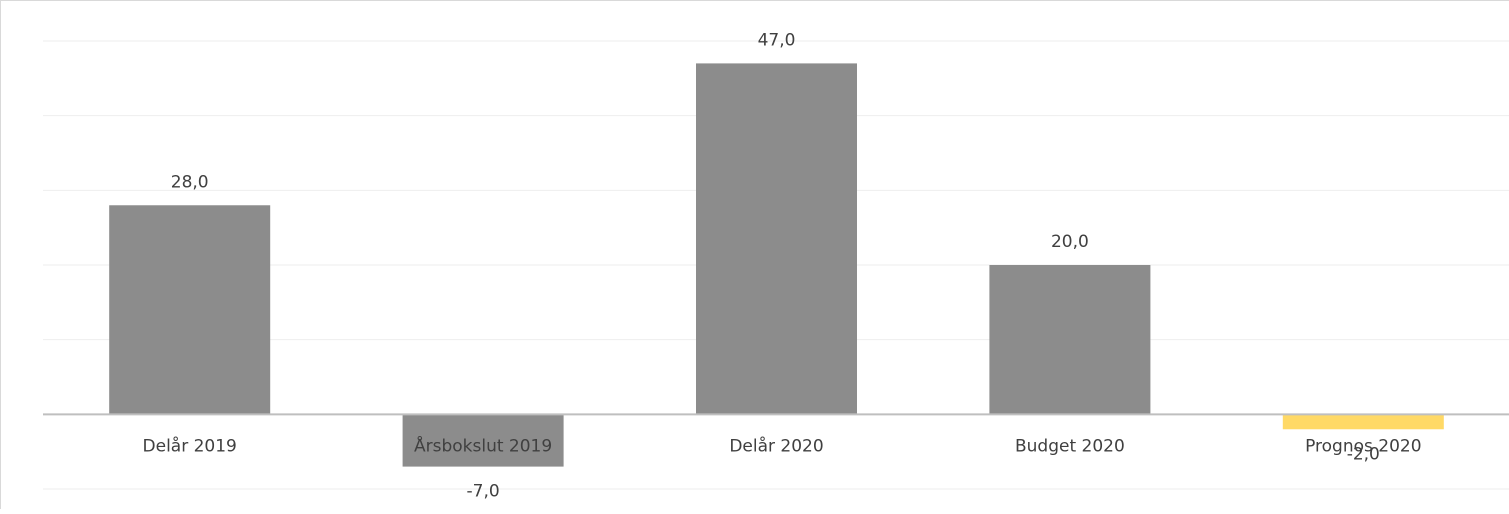  Describe the element at coordinates (776, 445) in the screenshot. I see `category-label: Delår 2020` at that location.